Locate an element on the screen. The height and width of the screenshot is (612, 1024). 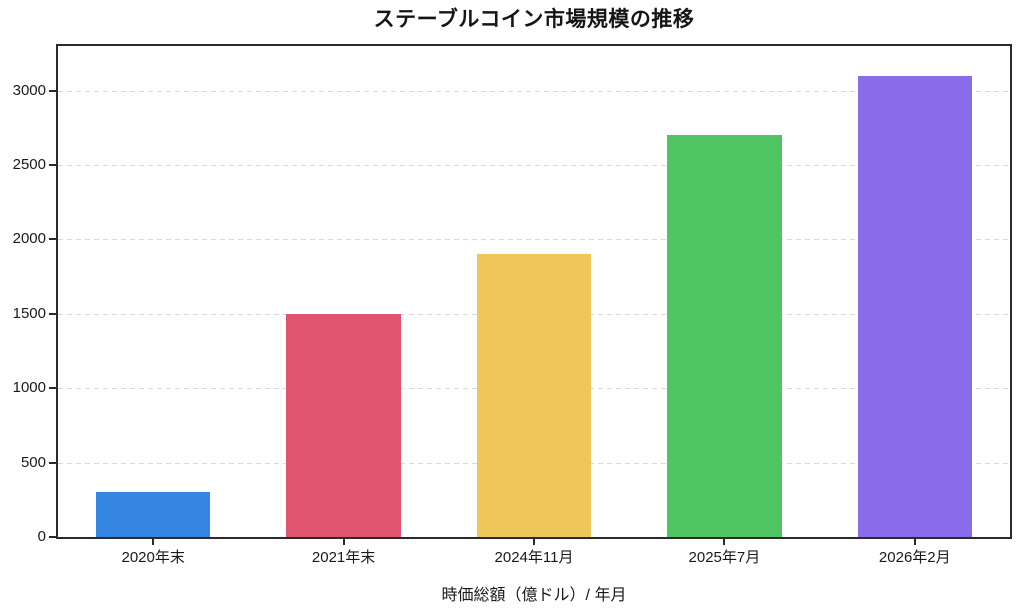
y-tick-label: 2500 is located at coordinates (29, 165).